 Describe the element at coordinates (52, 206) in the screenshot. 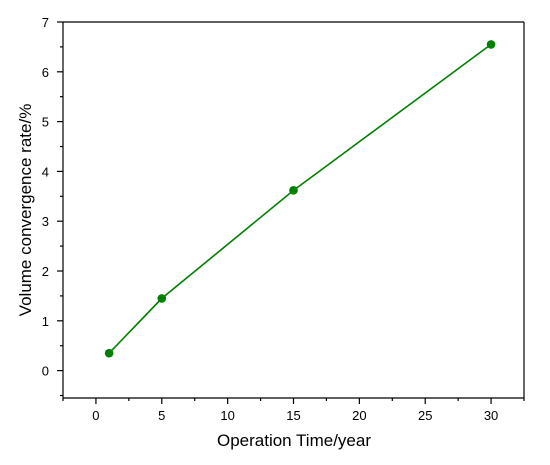

I see `y-axis-ticks: 0 1 2 3 4 5 6 7` at that location.